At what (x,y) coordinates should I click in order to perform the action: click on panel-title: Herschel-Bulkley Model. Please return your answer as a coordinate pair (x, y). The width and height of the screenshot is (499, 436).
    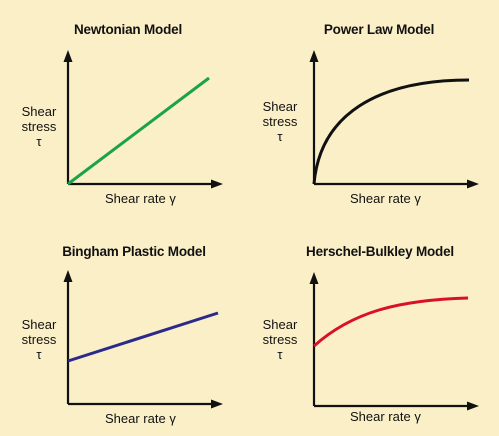
    Looking at the image, I should click on (380, 251).